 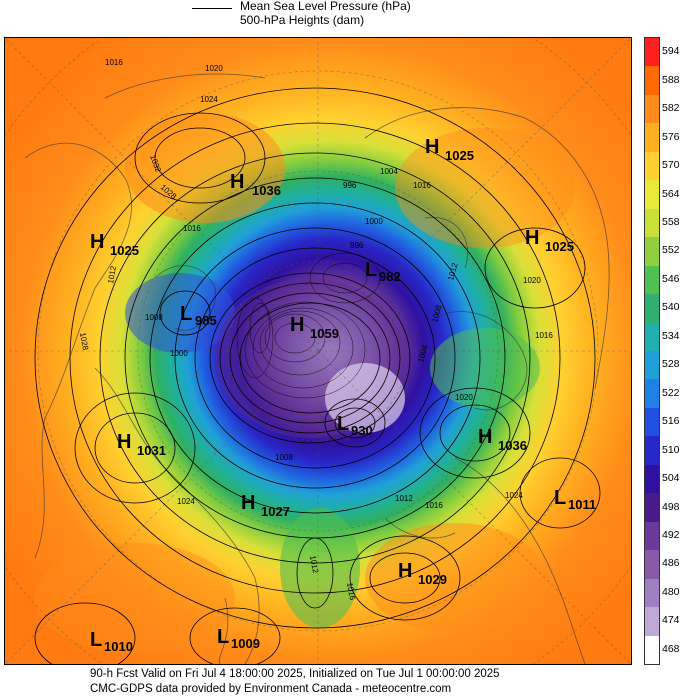 What do you see at coordinates (671, 165) in the screenshot?
I see `colorbar-label: 570` at bounding box center [671, 165].